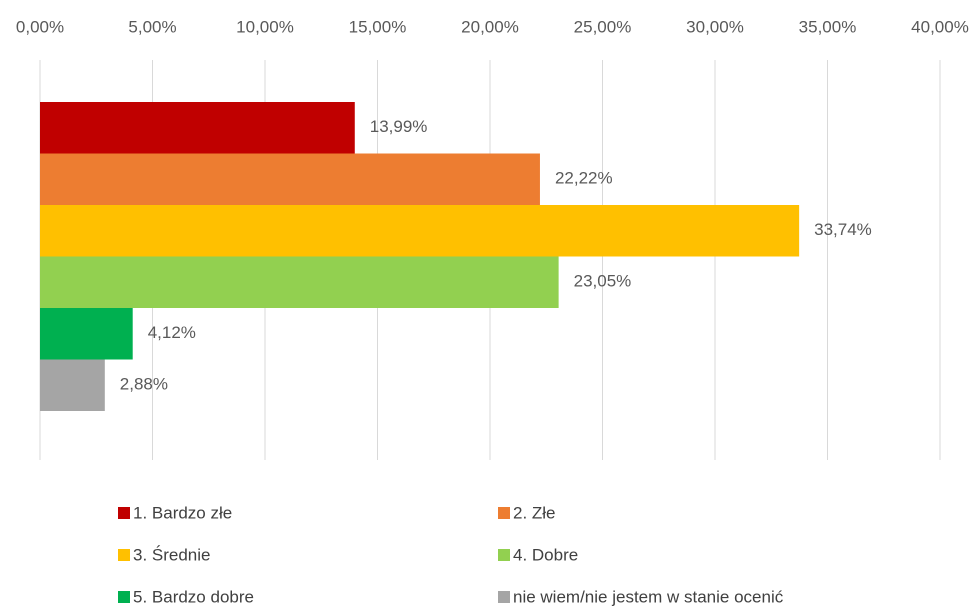 The height and width of the screenshot is (613, 975). What do you see at coordinates (490, 26) in the screenshot?
I see `x-tick-label: 20,00%` at bounding box center [490, 26].